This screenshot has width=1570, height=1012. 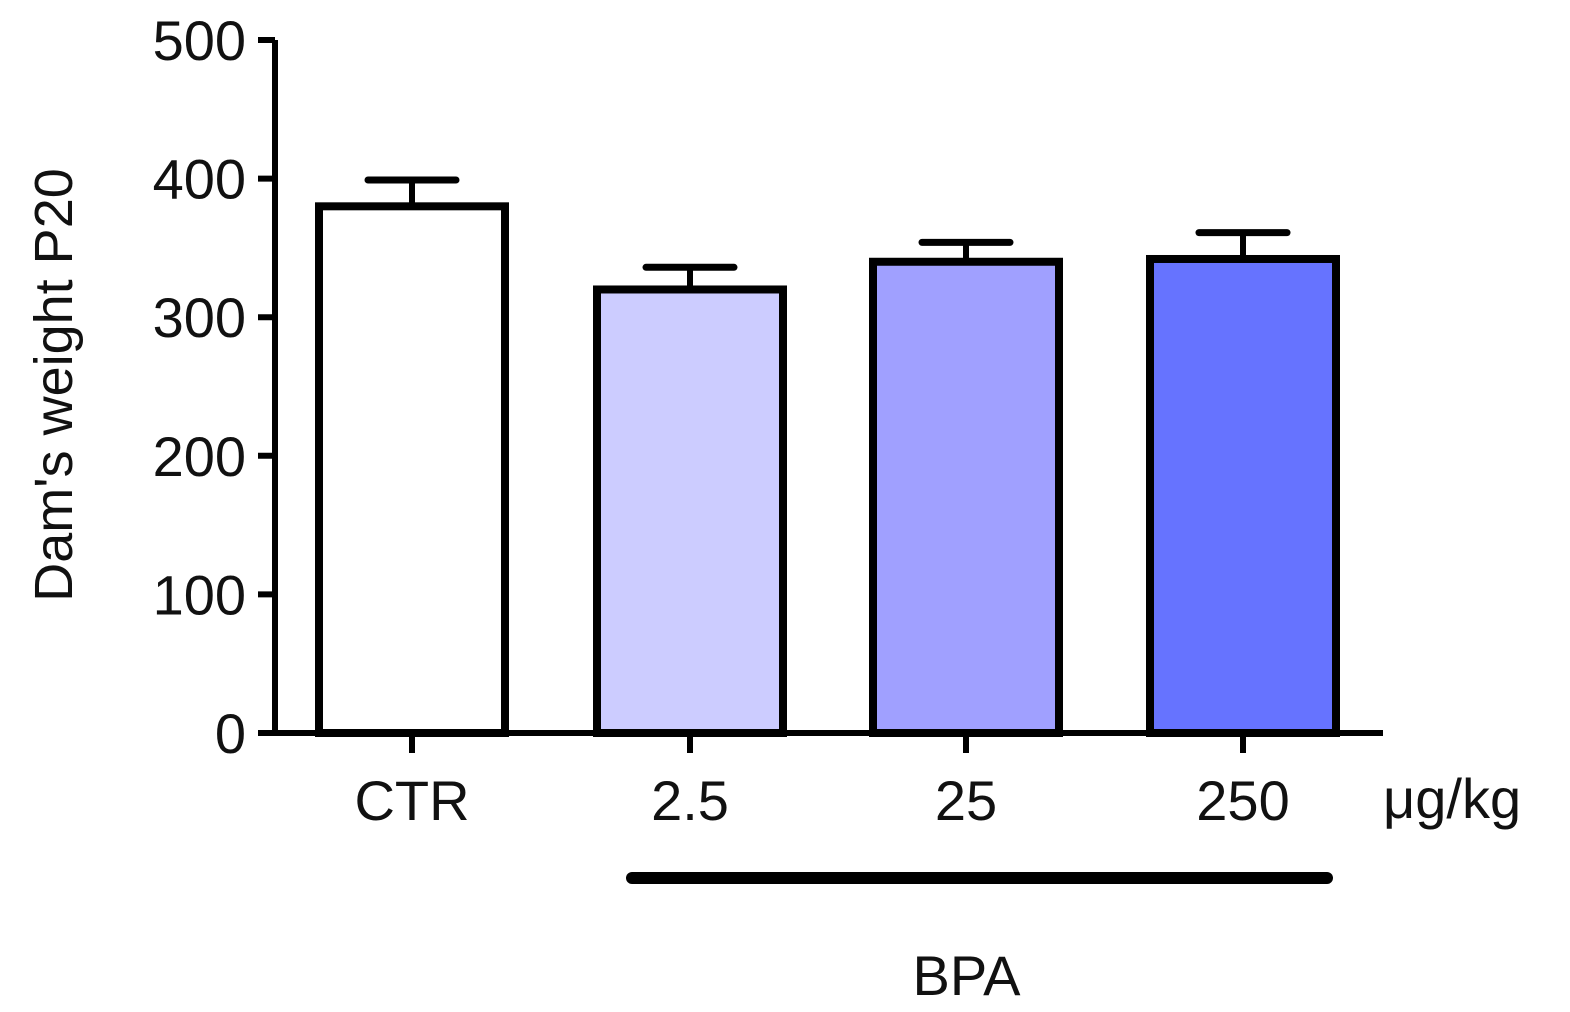 What do you see at coordinates (690, 800) in the screenshot?
I see `x-tick-label: 2.5` at bounding box center [690, 800].